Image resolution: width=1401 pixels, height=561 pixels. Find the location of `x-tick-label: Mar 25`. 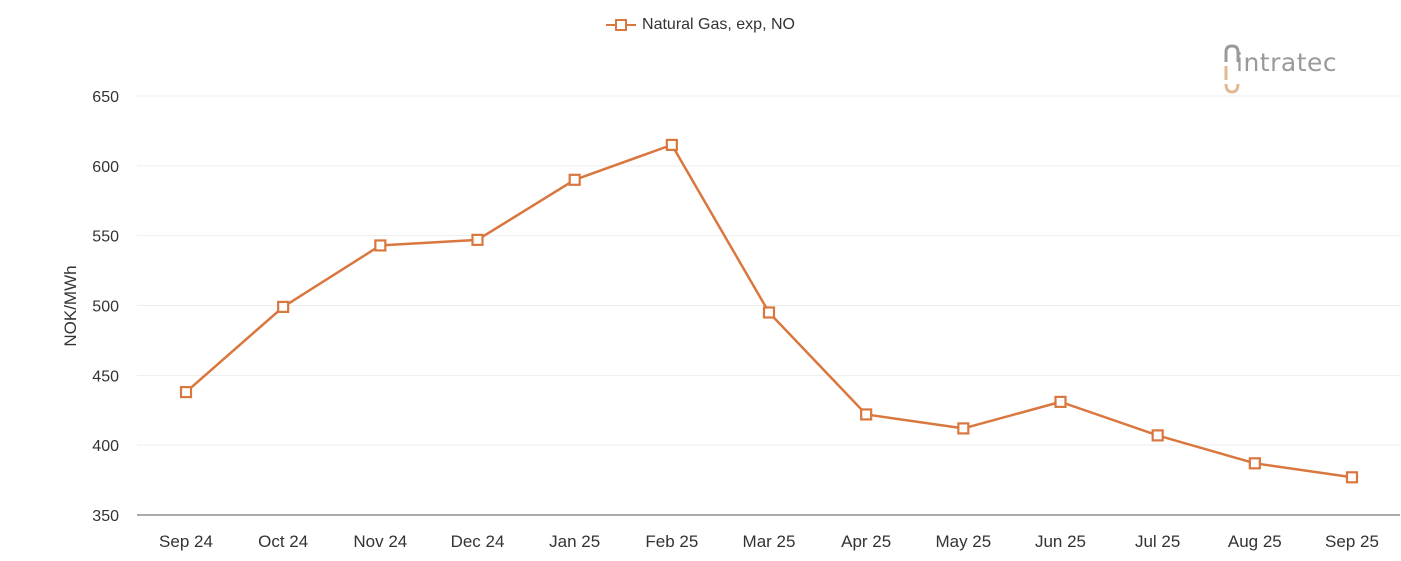

x-tick-label: Mar 25 is located at coordinates (769, 541).